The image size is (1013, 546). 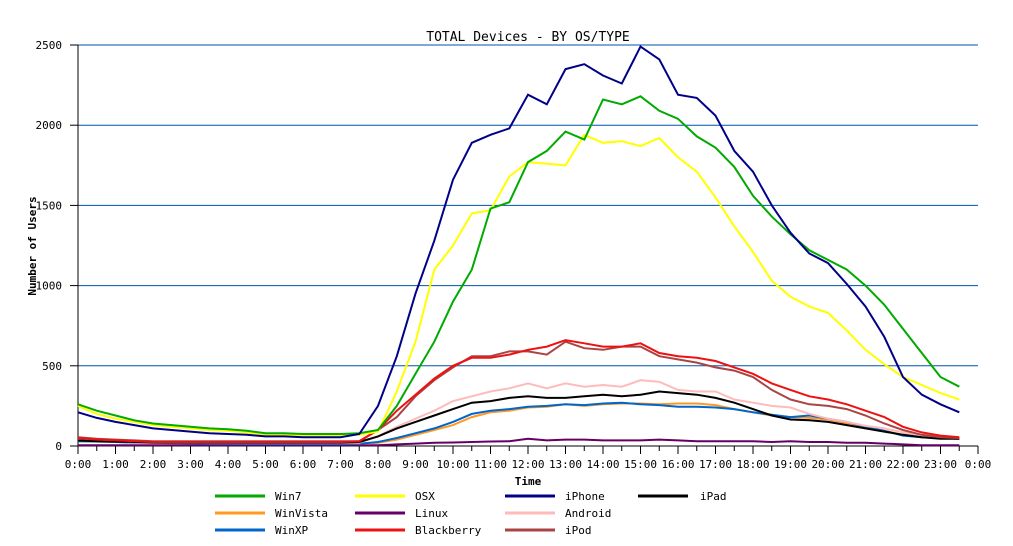 What do you see at coordinates (32, 245) in the screenshot?
I see `y-axis-title: Number of Users` at bounding box center [32, 245].